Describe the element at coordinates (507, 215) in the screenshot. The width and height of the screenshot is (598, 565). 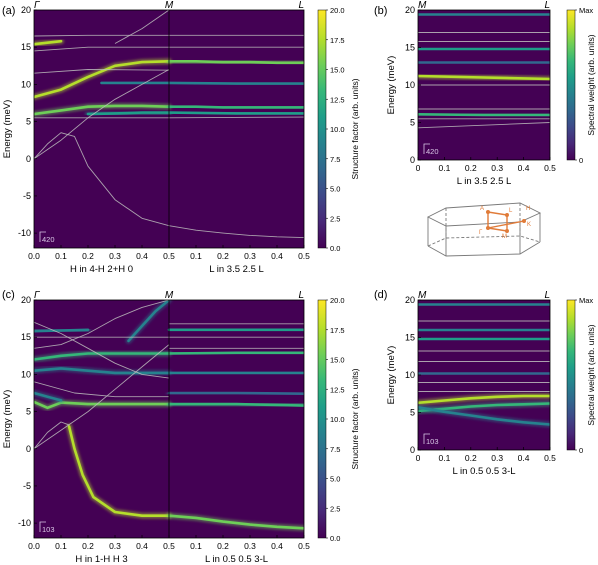
I see `bz-point-l` at that location.